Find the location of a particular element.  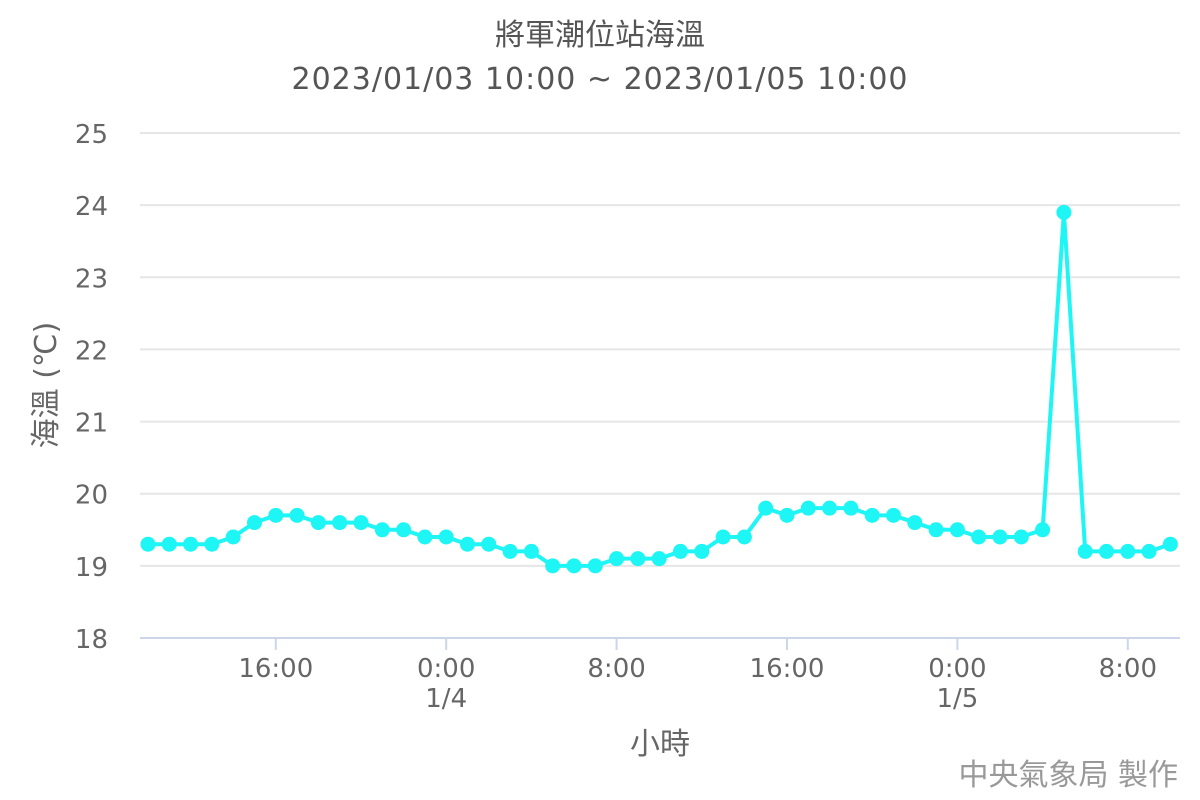

y-tick-label: 22 is located at coordinates (91, 351).